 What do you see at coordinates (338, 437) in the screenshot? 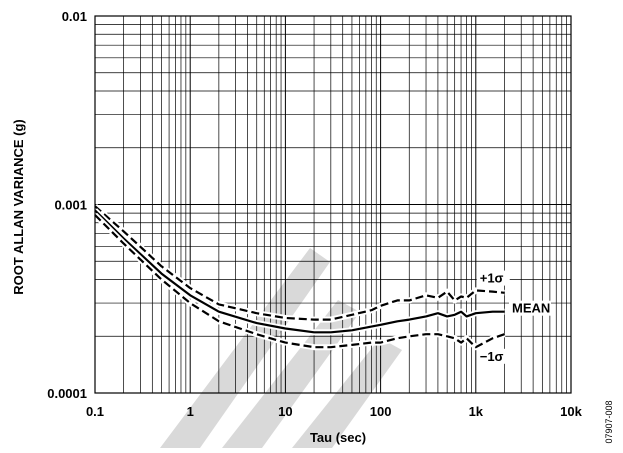
I see `x-axis-label: Tau (sec)` at bounding box center [338, 437].